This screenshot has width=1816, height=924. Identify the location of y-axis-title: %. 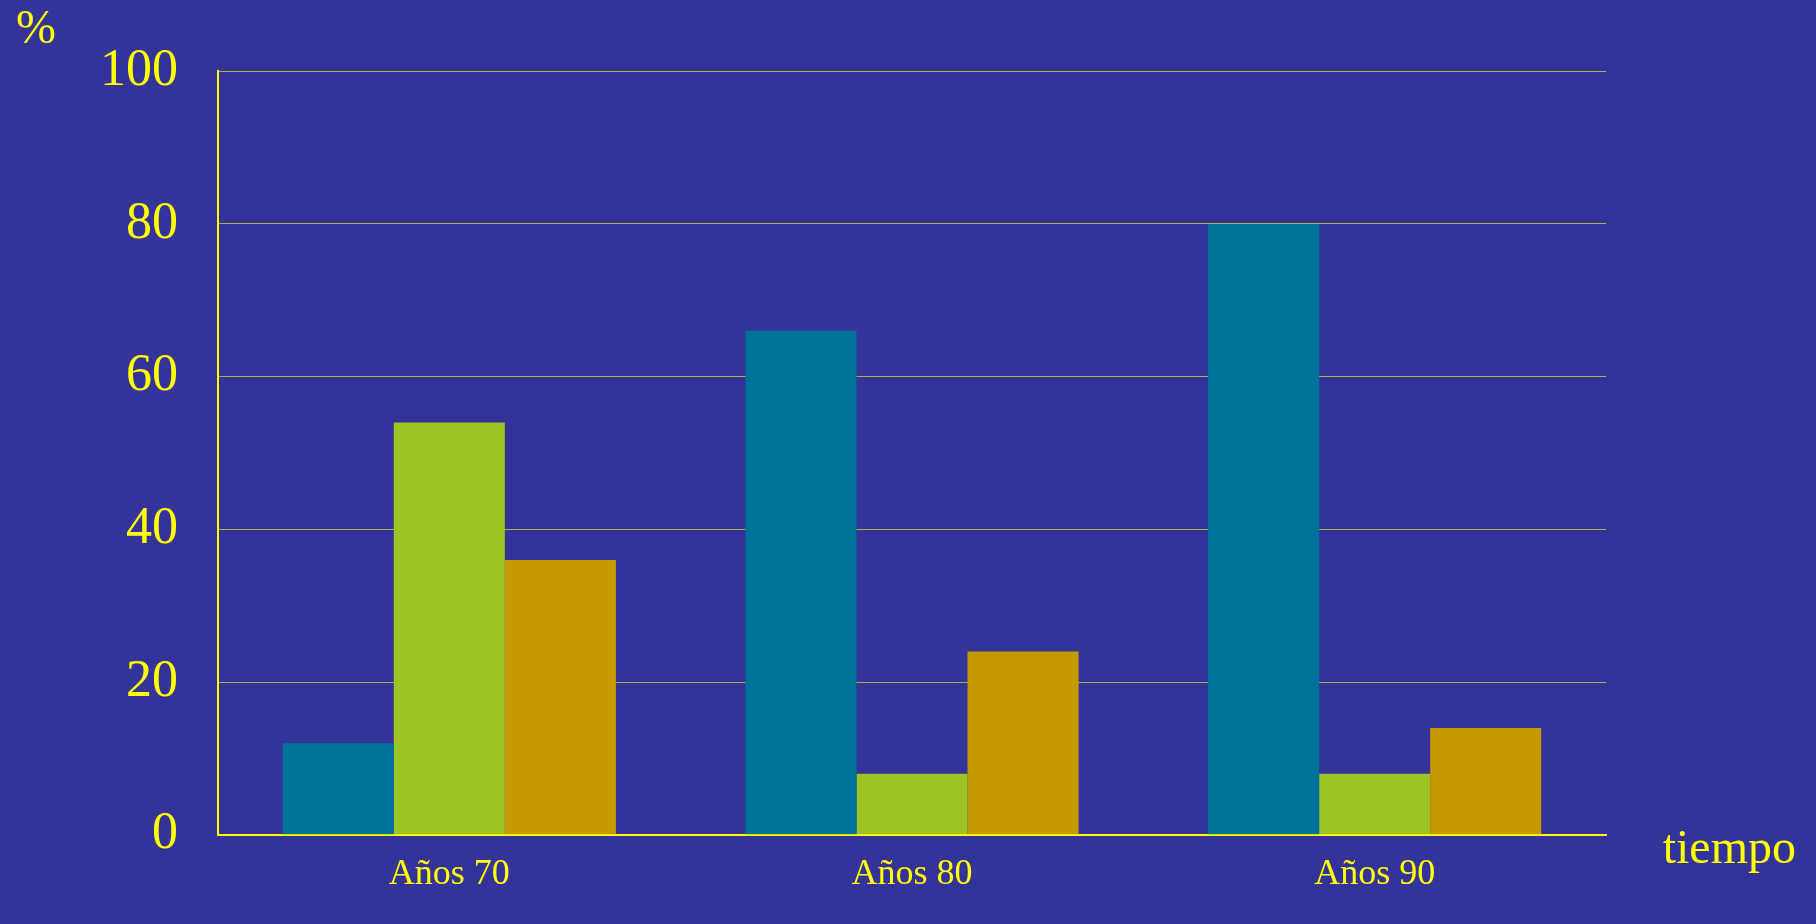
(36, 26).